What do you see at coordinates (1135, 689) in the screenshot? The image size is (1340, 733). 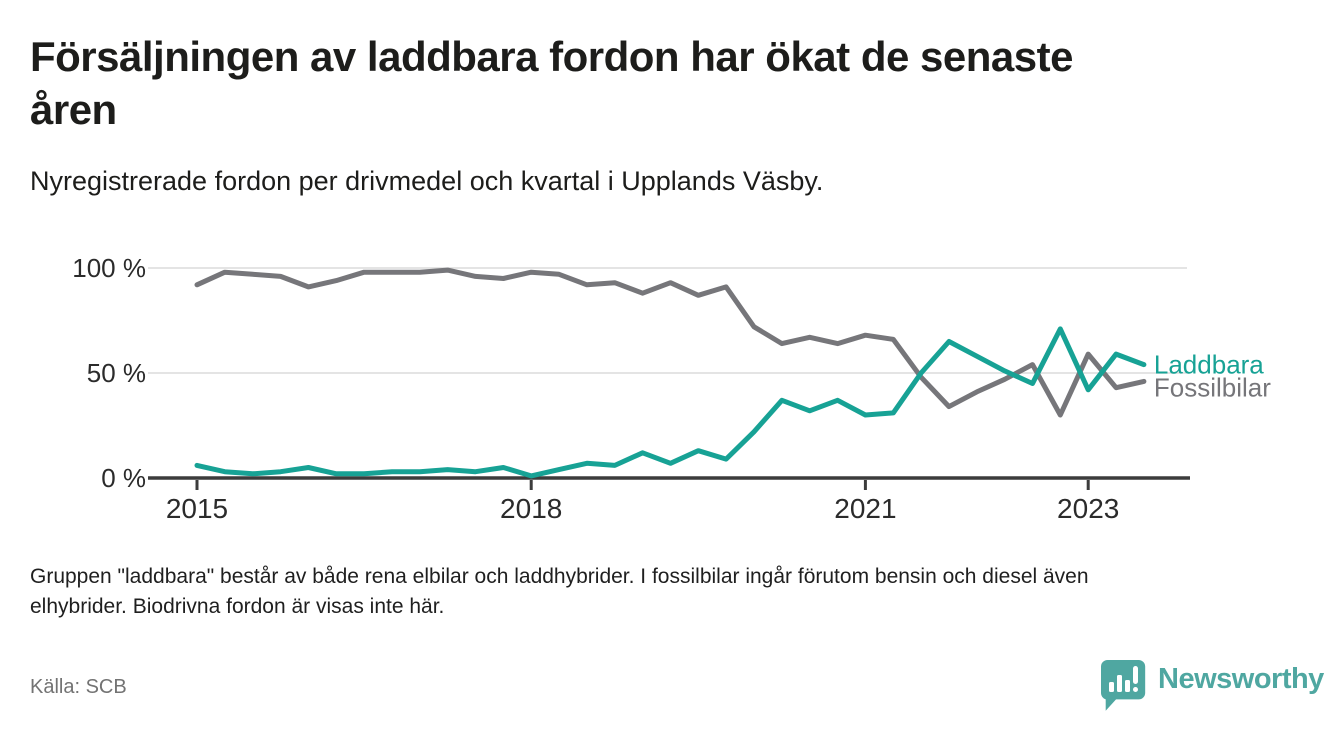 I see `exclamation-dot` at bounding box center [1135, 689].